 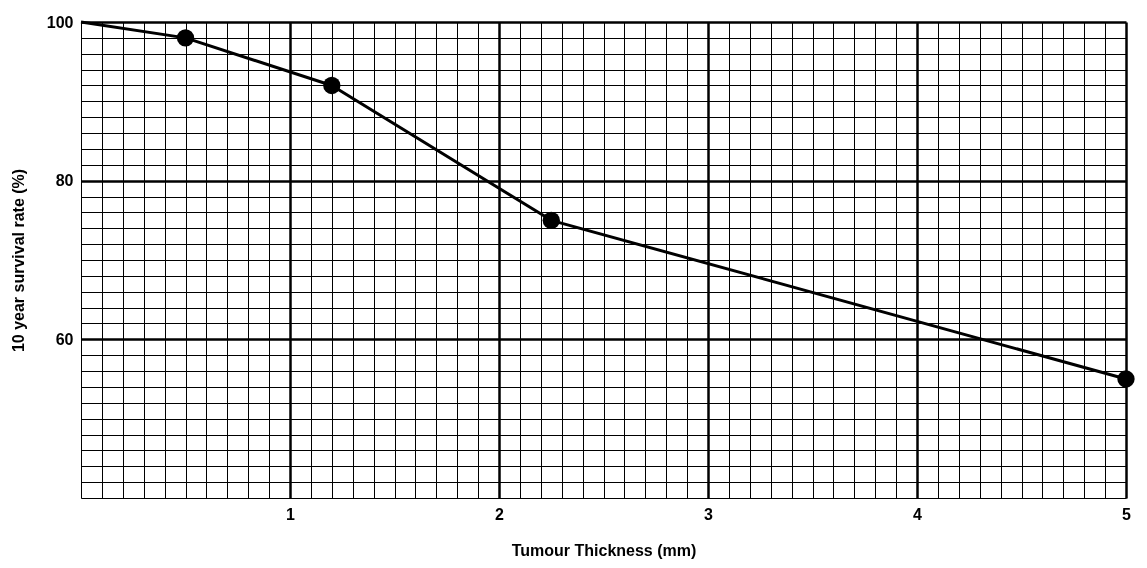 What do you see at coordinates (500, 514) in the screenshot?
I see `x-tick-label: 2` at bounding box center [500, 514].